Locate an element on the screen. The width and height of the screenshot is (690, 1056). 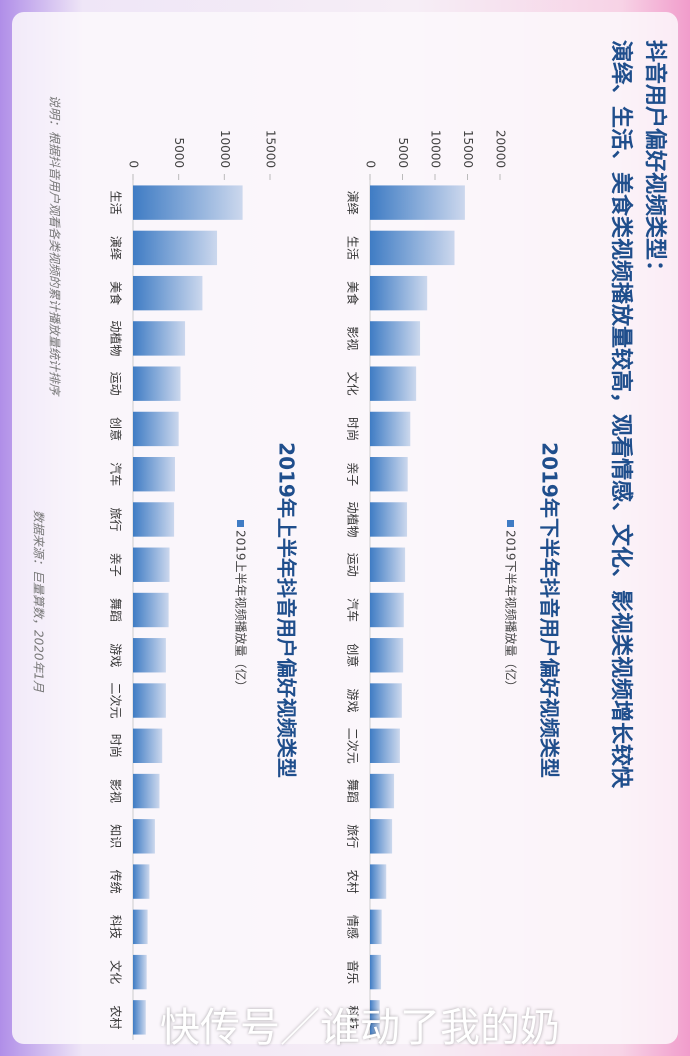
x-tick-label: 音乐 is located at coordinates (353, 972).